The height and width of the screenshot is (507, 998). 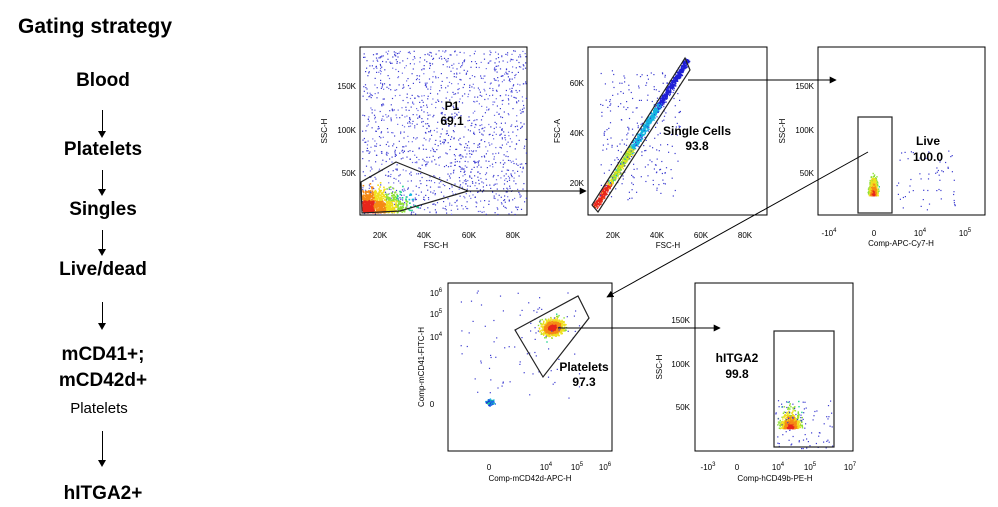 I want to click on y-axis-label: FSC-A, so click(x=557, y=130).